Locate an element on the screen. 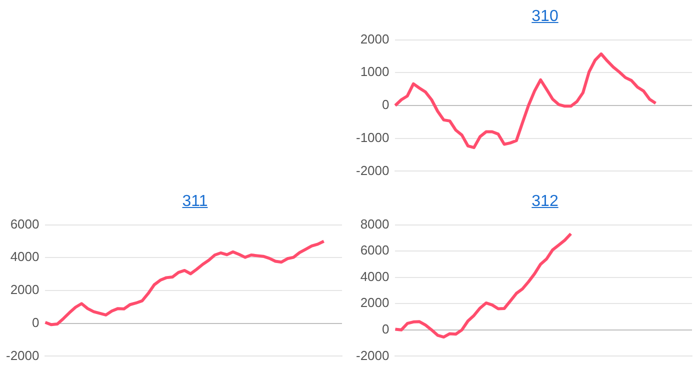  y-tick-label: 1000 is located at coordinates (375, 72).